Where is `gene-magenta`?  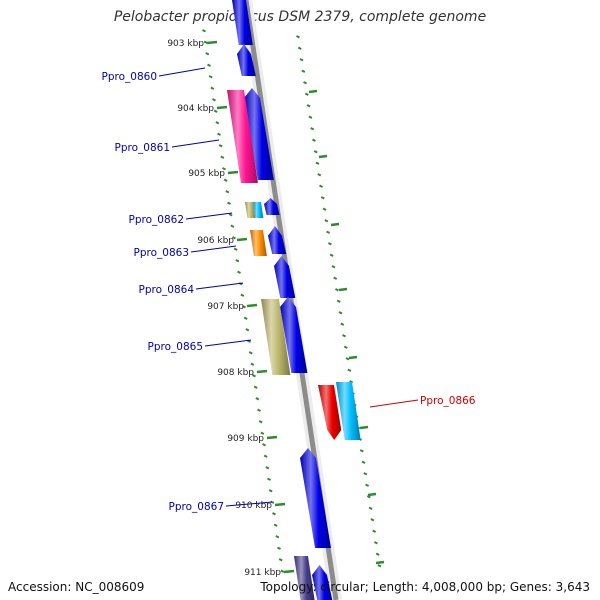 gene-magenta is located at coordinates (242, 136).